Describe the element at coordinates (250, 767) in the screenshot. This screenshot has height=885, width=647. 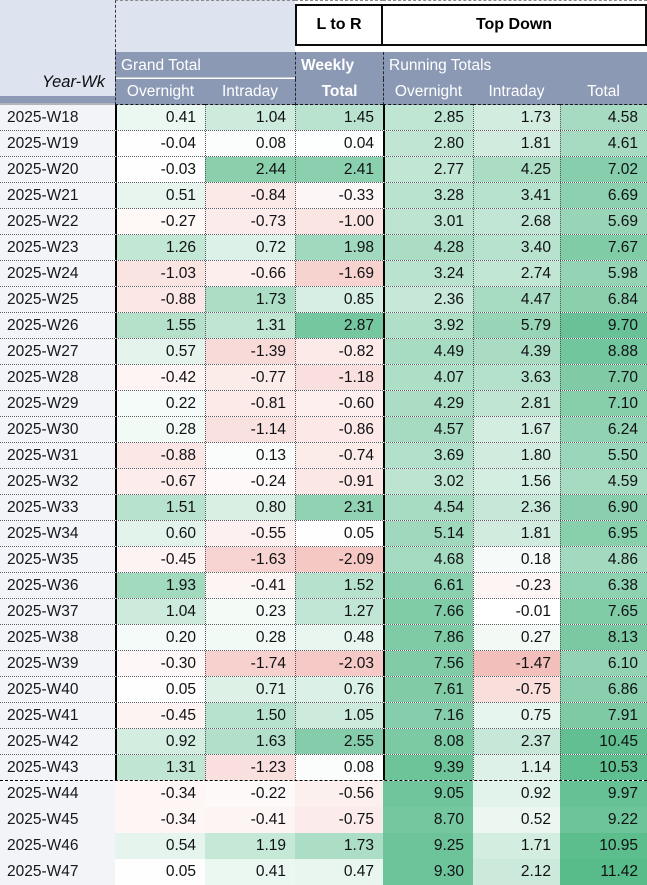
I see `value-cell: -1.23` at that location.